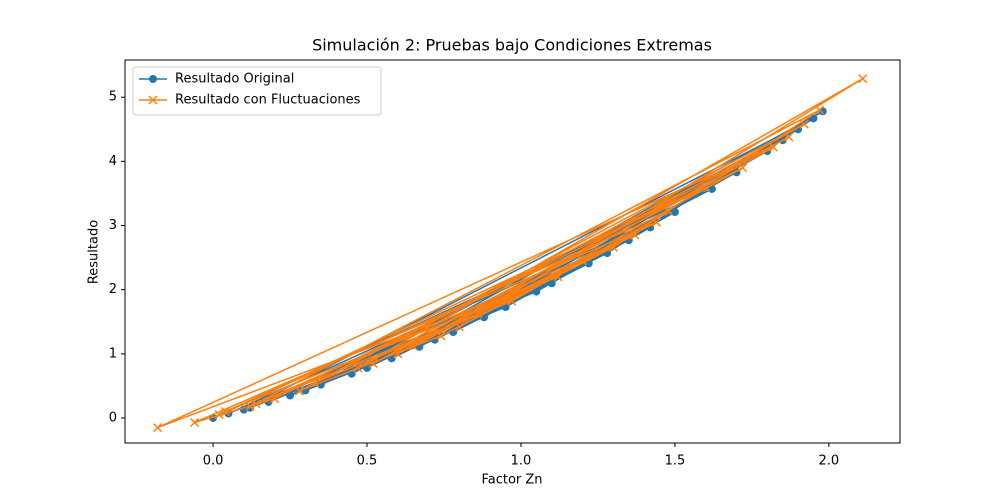 Image resolution: width=1000 pixels, height=504 pixels. Describe the element at coordinates (113, 161) in the screenshot. I see `y-tick-label: 4` at that location.